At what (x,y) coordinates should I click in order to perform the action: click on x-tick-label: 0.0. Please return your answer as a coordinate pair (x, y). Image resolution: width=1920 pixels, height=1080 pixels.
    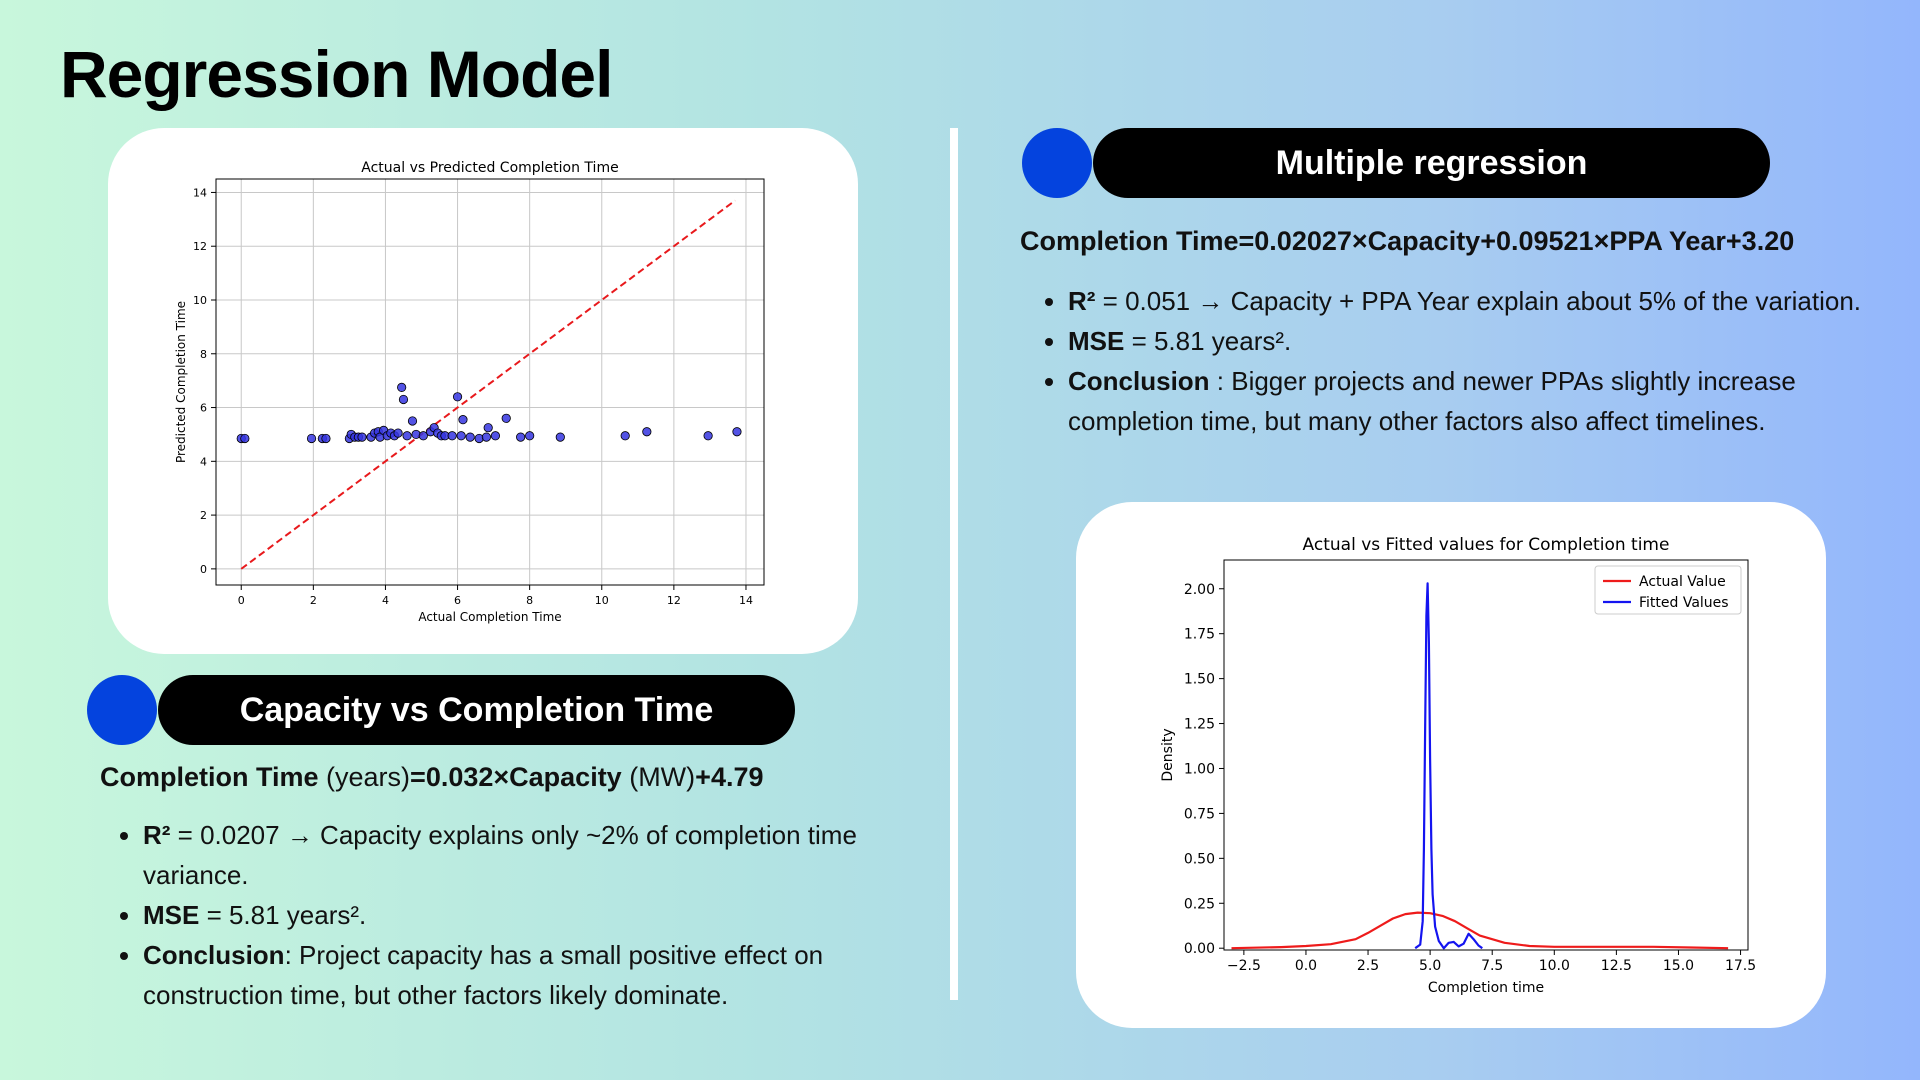
    Looking at the image, I should click on (1306, 966).